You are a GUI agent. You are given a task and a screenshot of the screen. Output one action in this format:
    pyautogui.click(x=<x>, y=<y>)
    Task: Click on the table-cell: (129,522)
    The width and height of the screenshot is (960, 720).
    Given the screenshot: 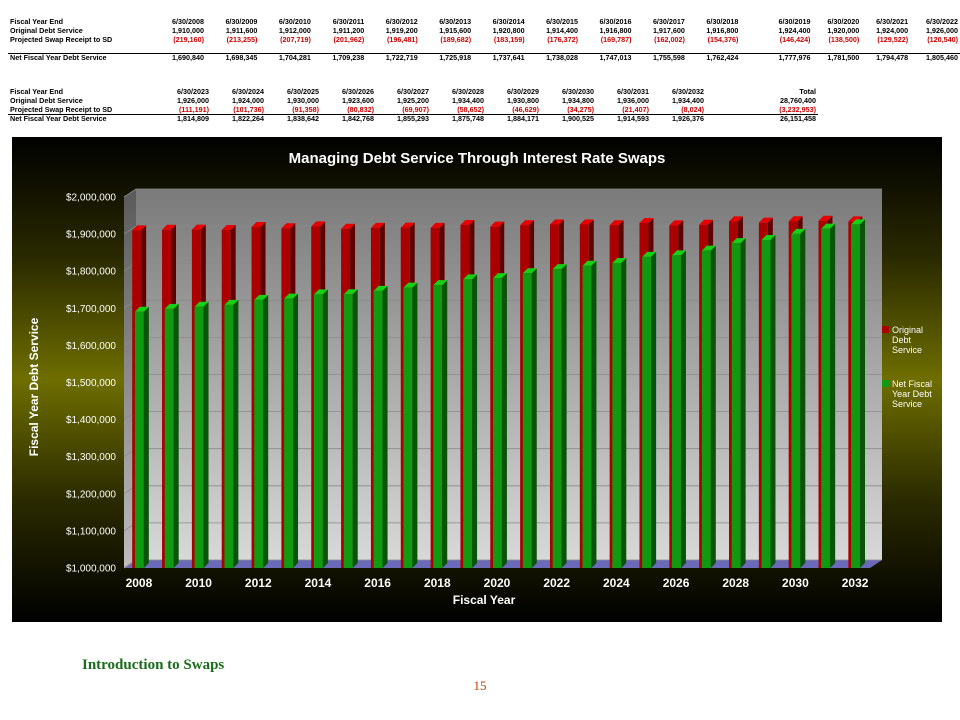 What is the action you would take?
    pyautogui.click(x=893, y=39)
    